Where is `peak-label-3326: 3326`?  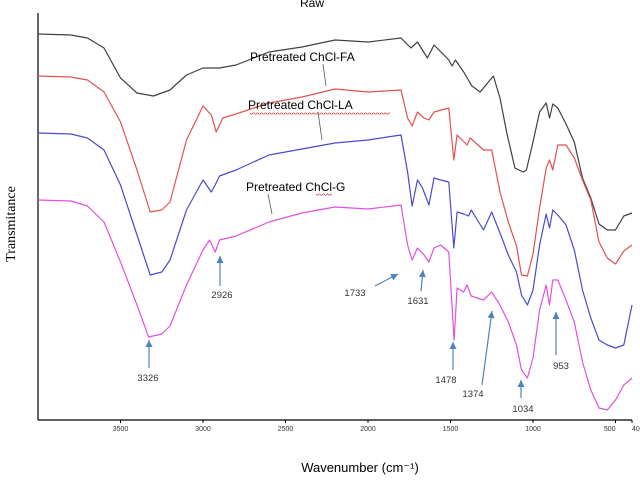
peak-label-3326: 3326 is located at coordinates (147, 378).